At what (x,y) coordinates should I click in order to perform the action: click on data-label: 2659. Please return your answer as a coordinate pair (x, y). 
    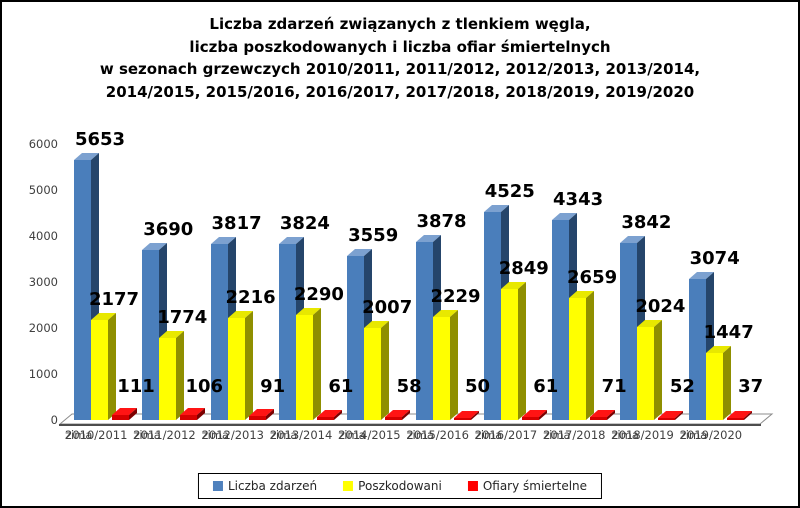
    Looking at the image, I should click on (592, 277).